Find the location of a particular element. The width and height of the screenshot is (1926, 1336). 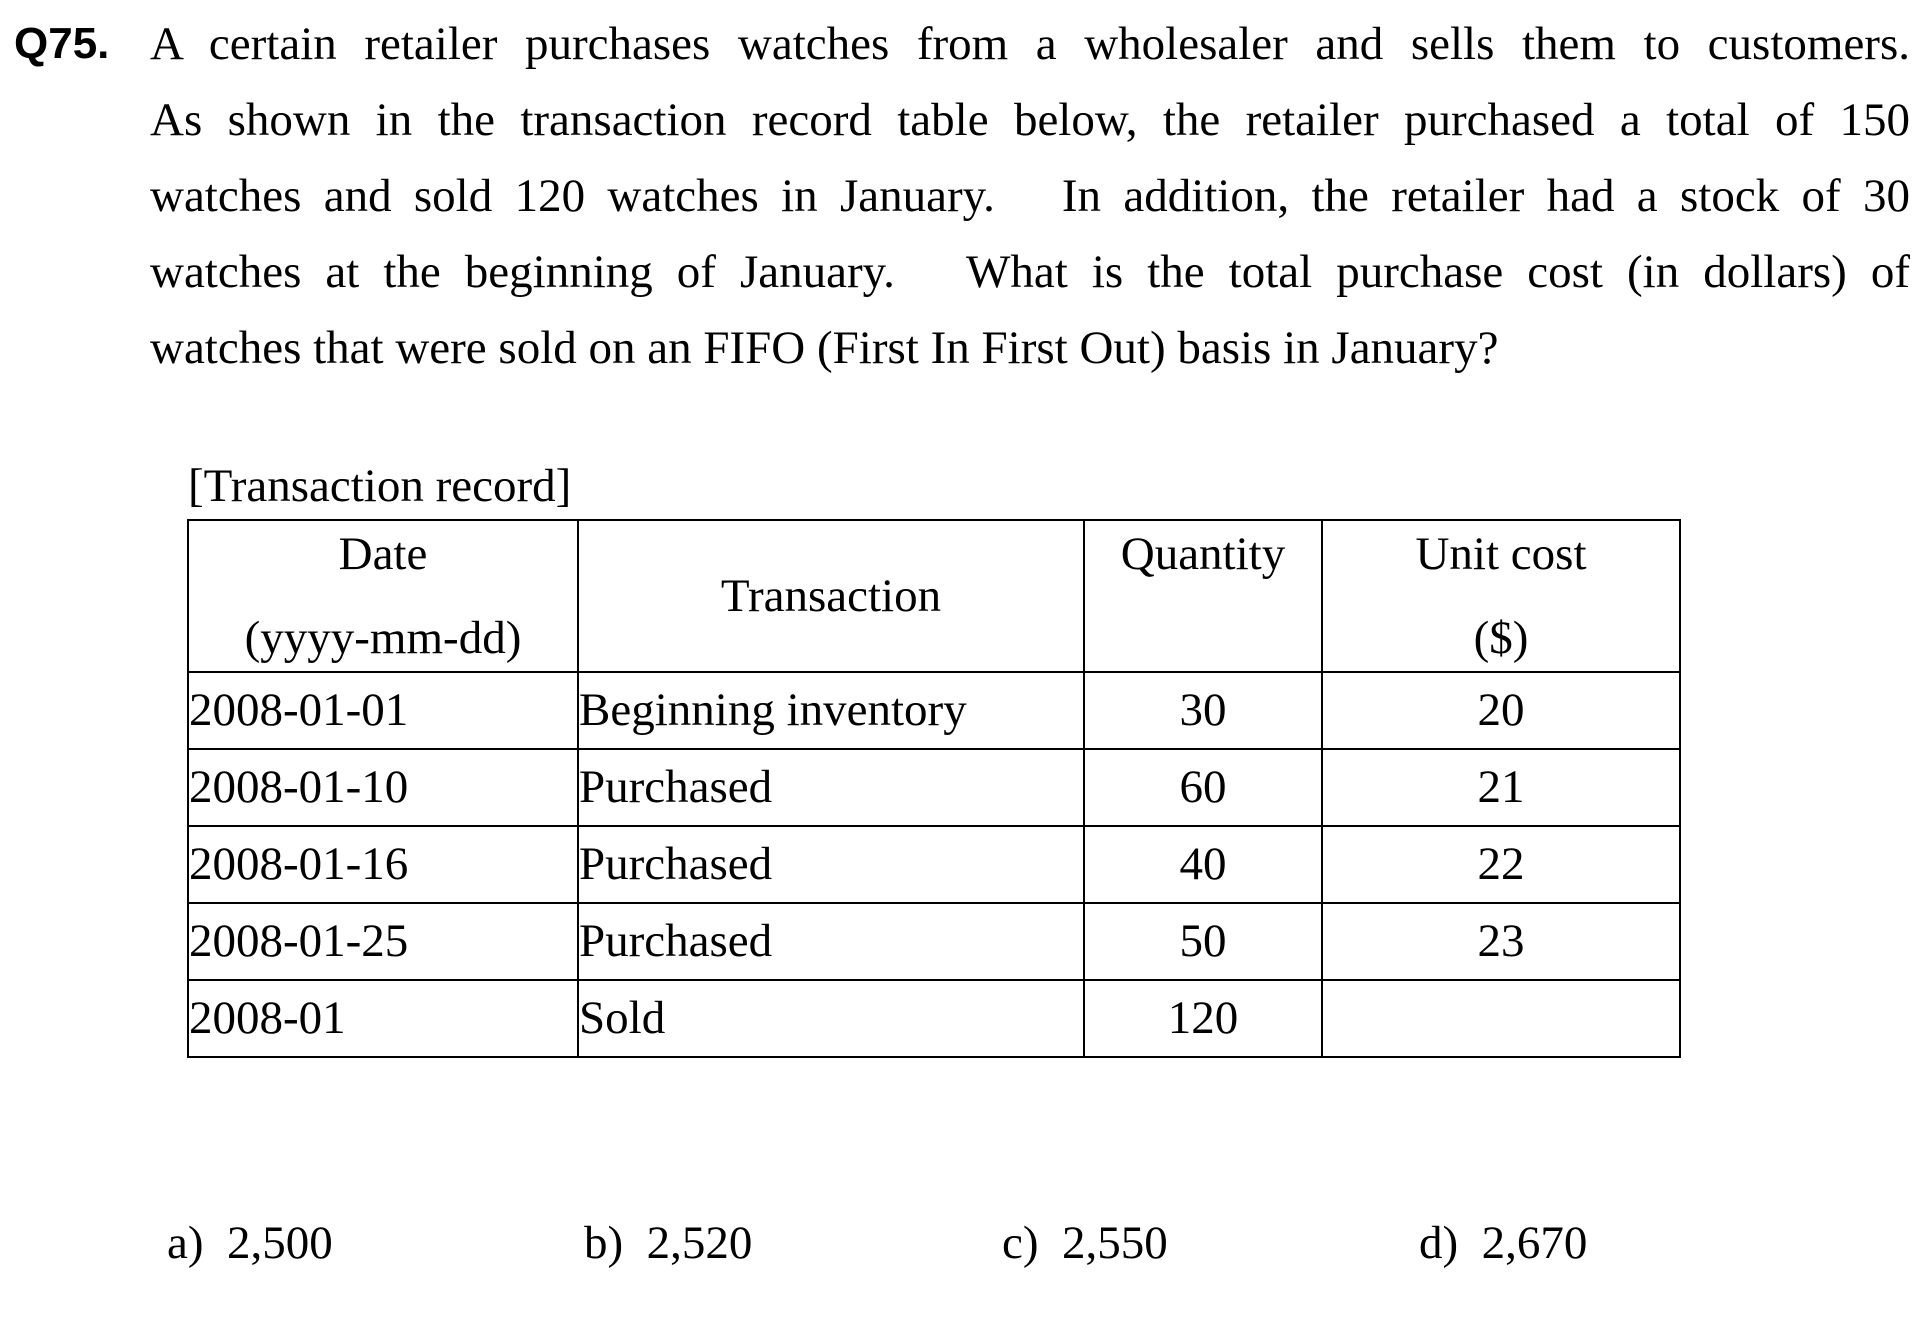

header-date-label: Date is located at coordinates (383, 554).